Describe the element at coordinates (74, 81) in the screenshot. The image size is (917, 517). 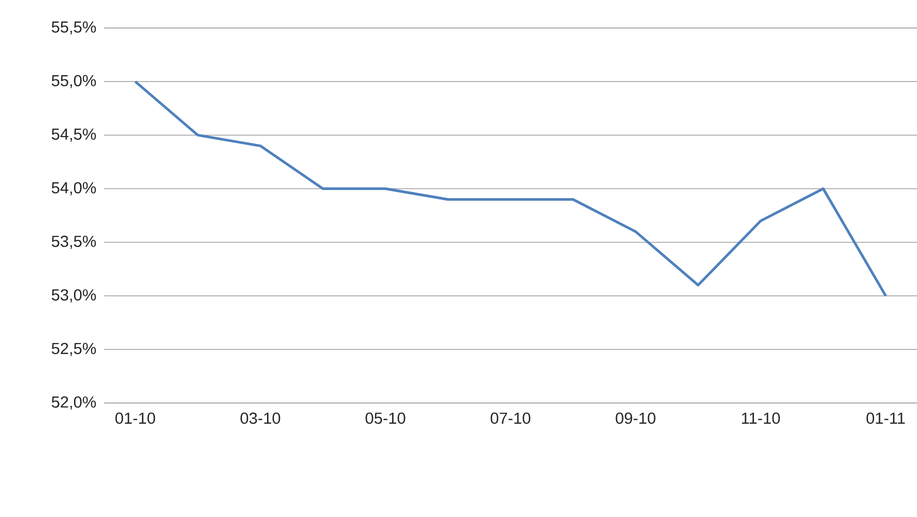
I see `y-tick-label: 55,0%` at that location.